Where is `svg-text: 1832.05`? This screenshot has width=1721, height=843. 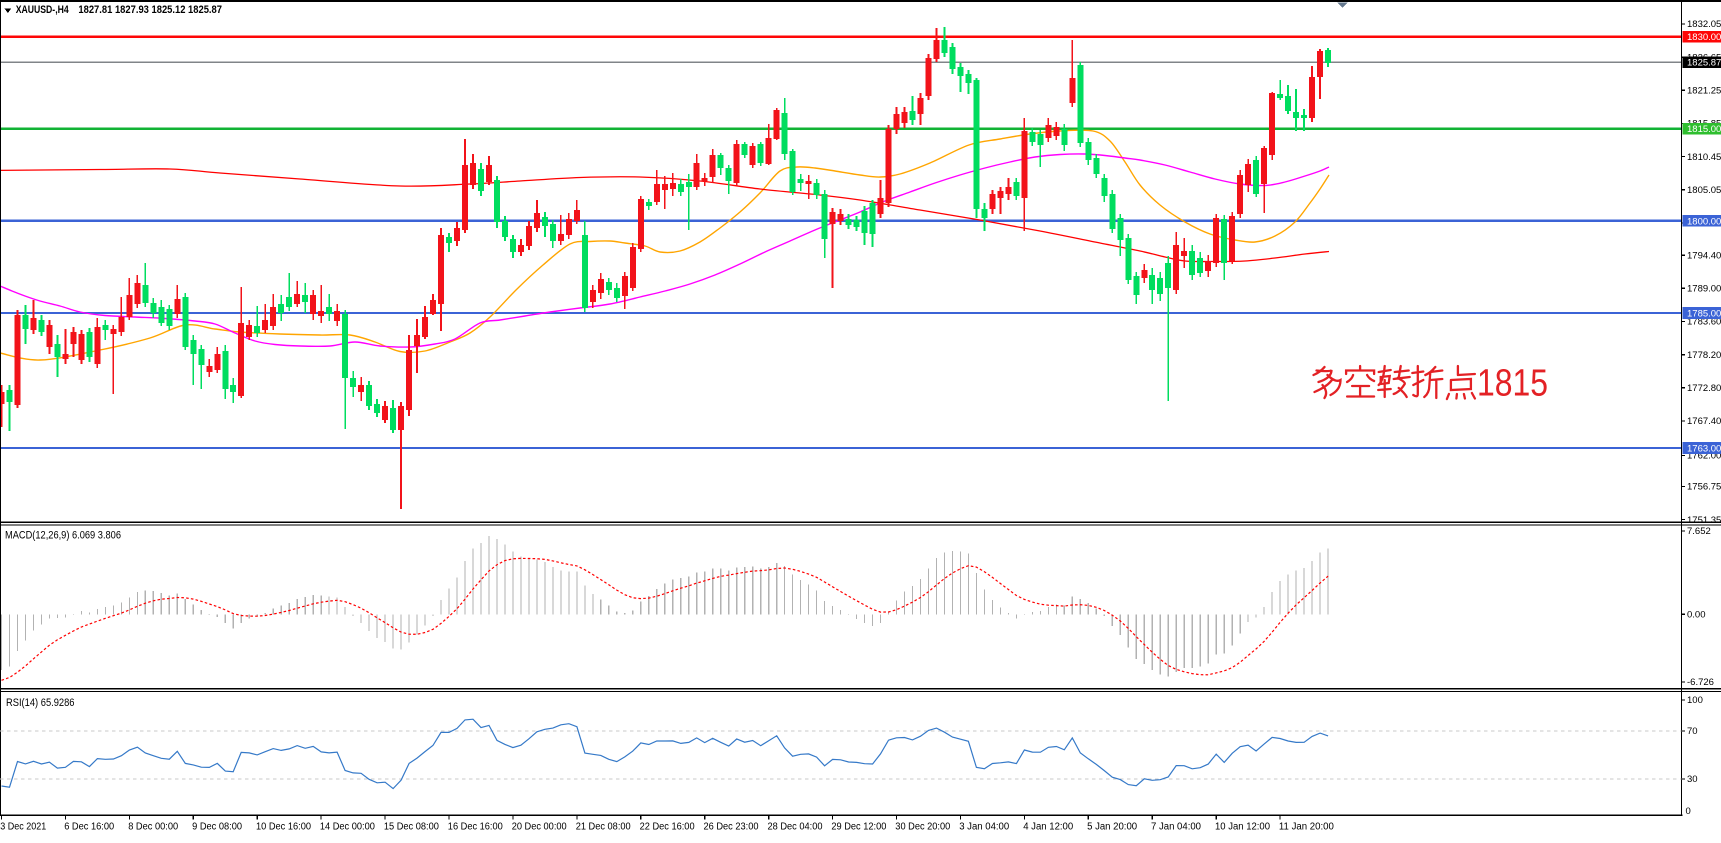 svg-text: 1832.05 is located at coordinates (1704, 24).